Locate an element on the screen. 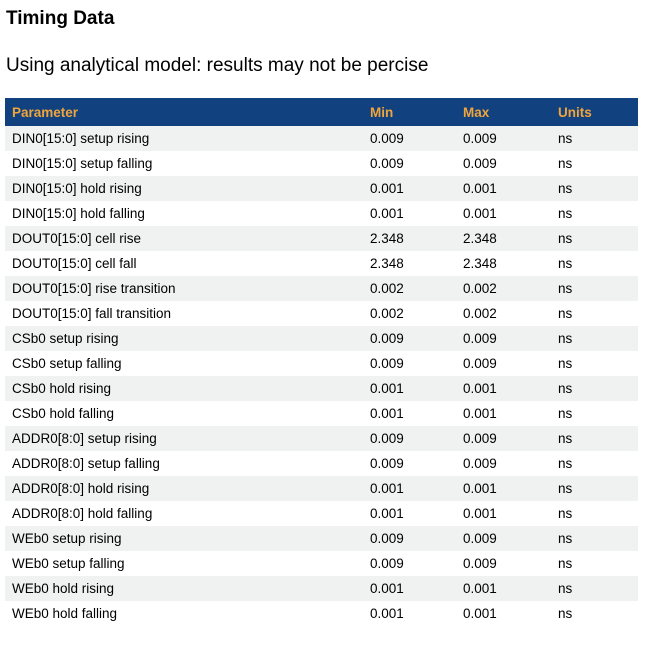  table-row: DIN0[15:0] setup rising 0.009 0.009 ns is located at coordinates (321, 138).